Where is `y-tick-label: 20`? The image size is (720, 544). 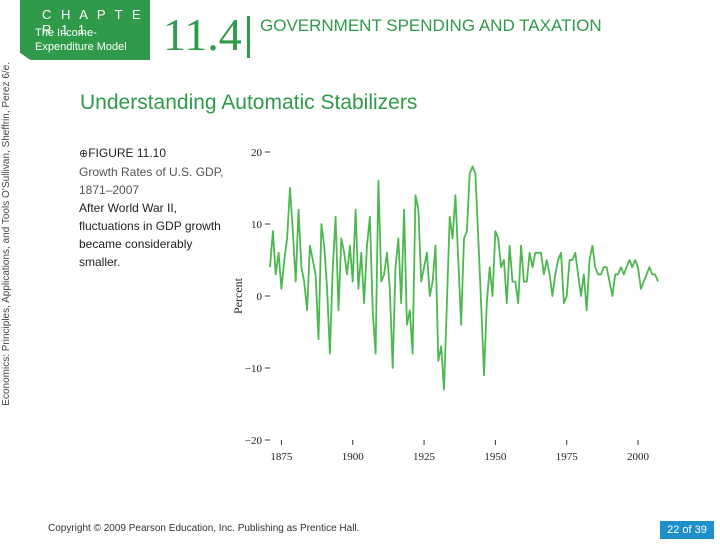
y-tick-label: 20 is located at coordinates (257, 153).